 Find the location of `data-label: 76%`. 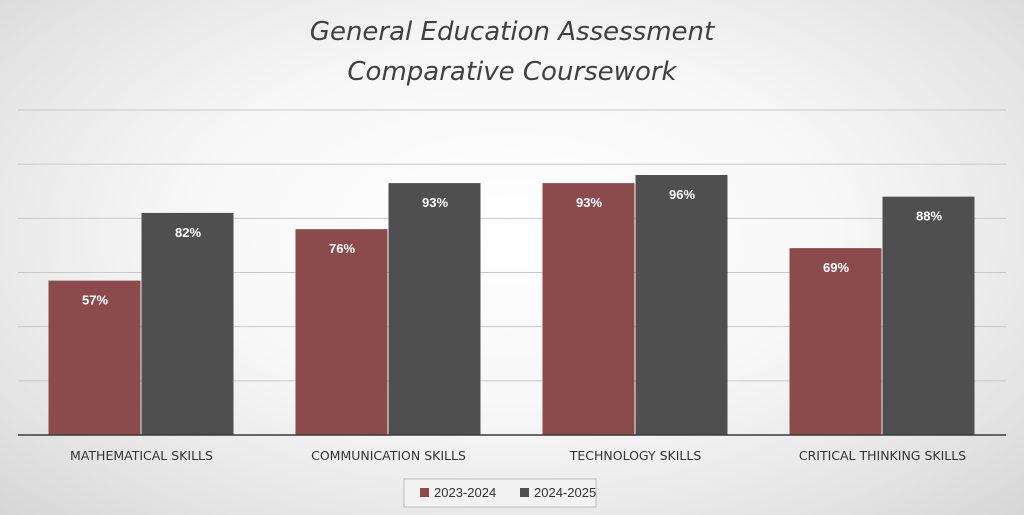

data-label: 76% is located at coordinates (342, 248).